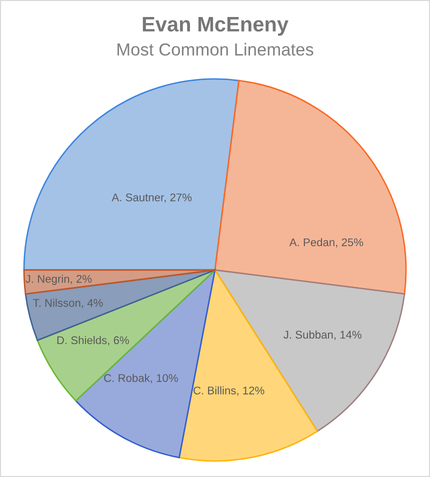 The width and height of the screenshot is (430, 477). I want to click on chart-subtitle: Most Common Linemates, so click(216, 49).